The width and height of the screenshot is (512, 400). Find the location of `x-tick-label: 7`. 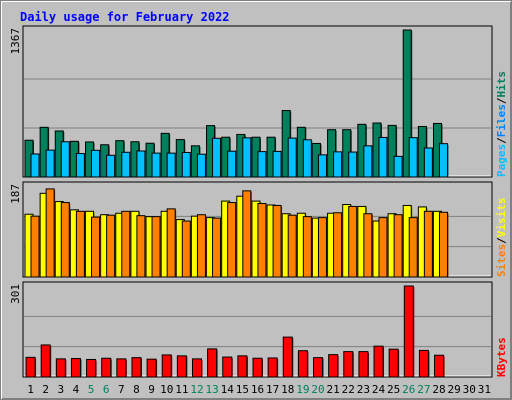

x-tick-label: 7 is located at coordinates (121, 389).